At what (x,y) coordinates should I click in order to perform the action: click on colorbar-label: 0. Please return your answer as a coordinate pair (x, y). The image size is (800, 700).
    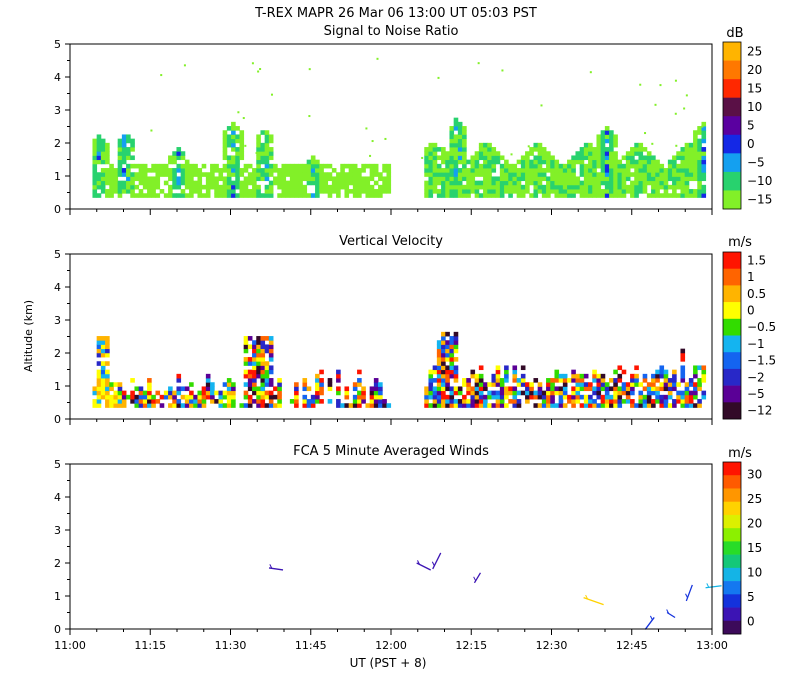
    Looking at the image, I should click on (751, 144).